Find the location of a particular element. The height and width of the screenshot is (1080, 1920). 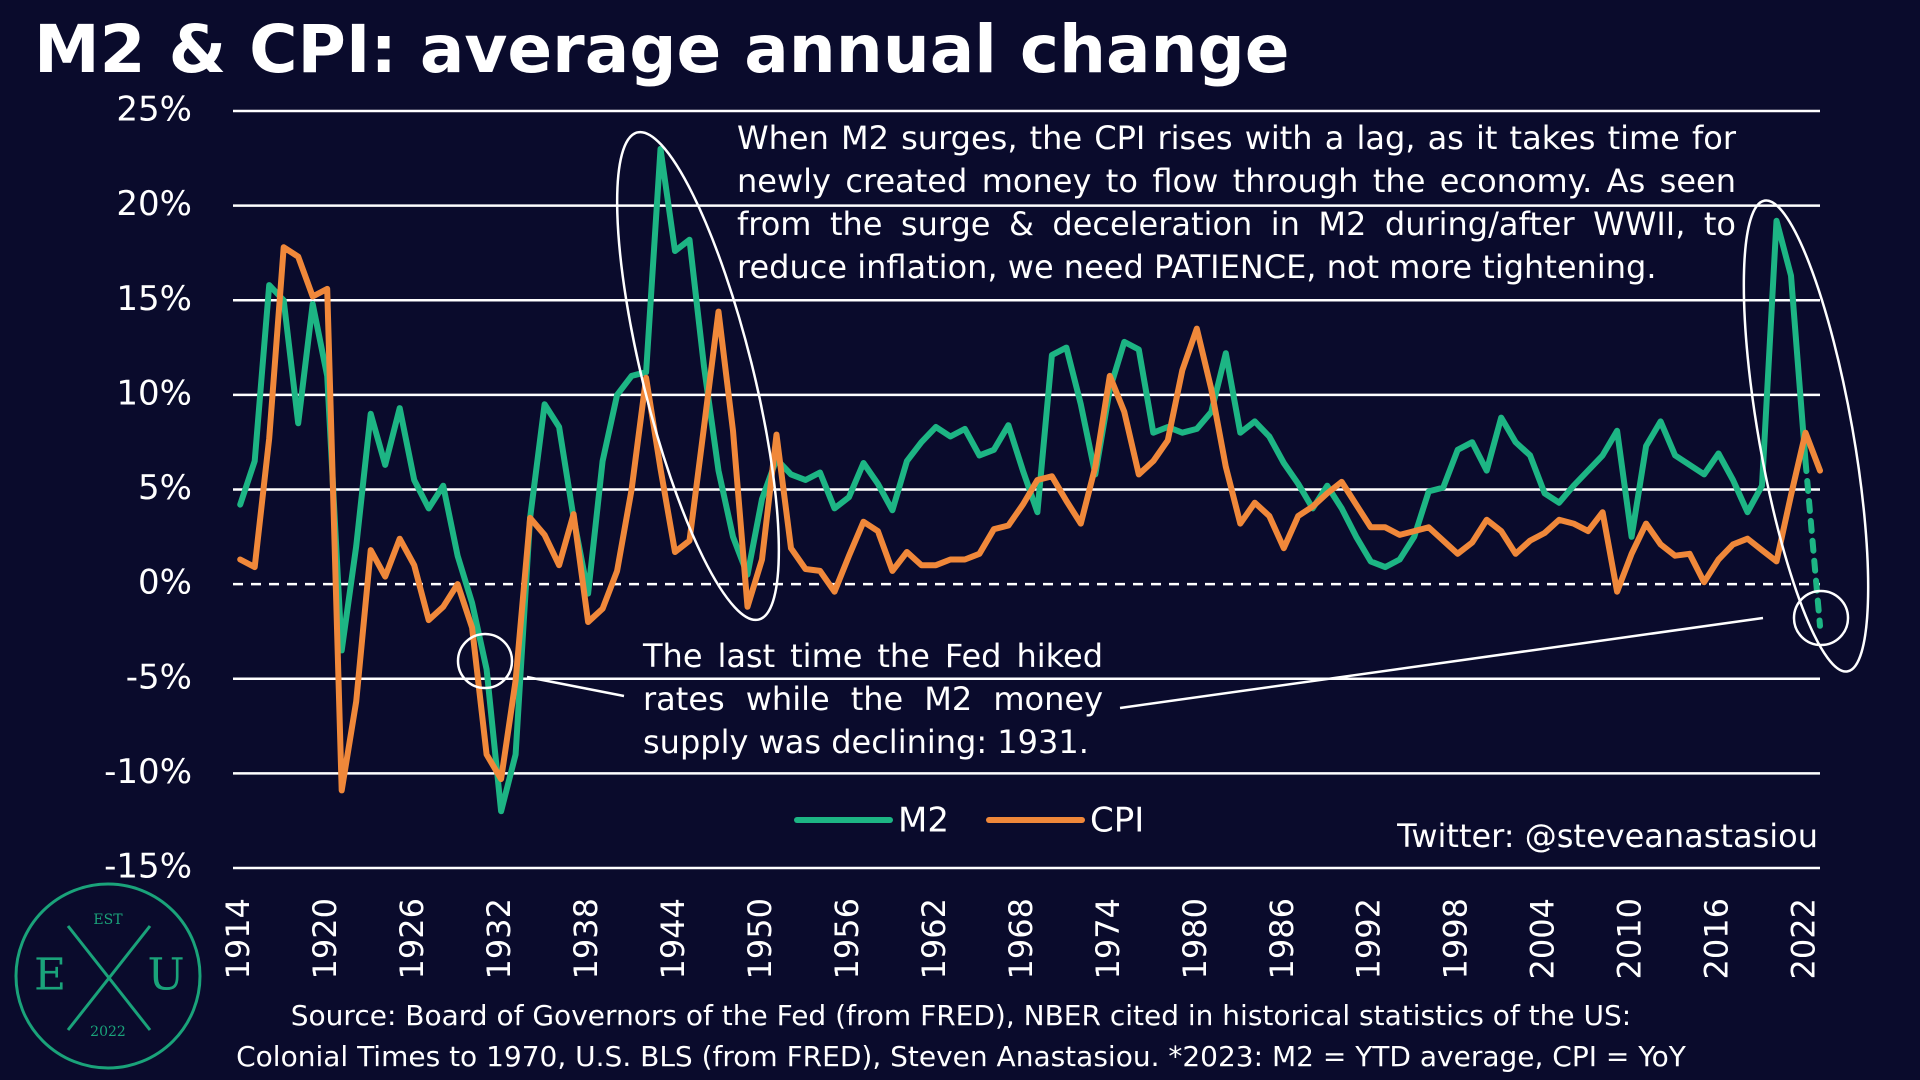

x-tick-label: 1944 is located at coordinates (673, 938).